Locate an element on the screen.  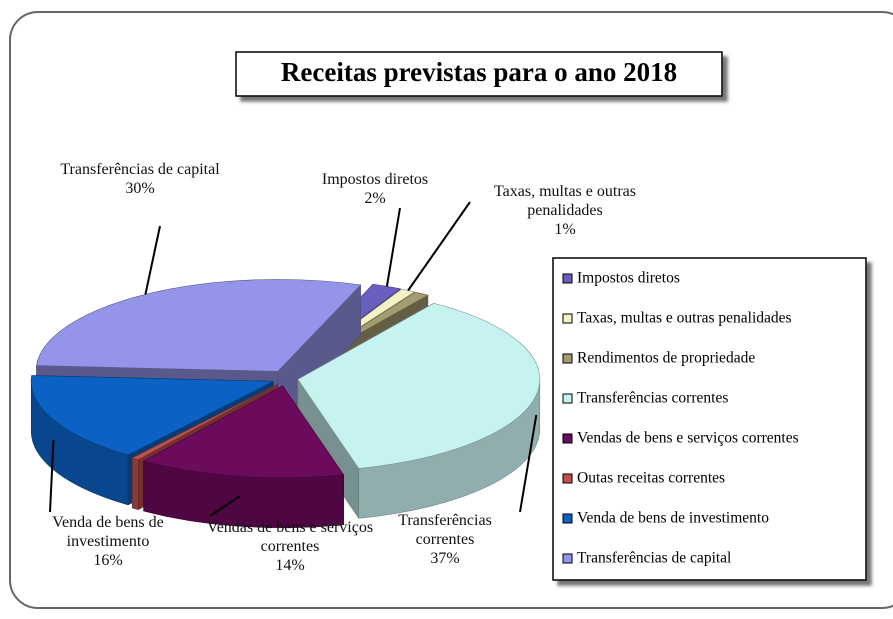
title-box is located at coordinates (479, 74).